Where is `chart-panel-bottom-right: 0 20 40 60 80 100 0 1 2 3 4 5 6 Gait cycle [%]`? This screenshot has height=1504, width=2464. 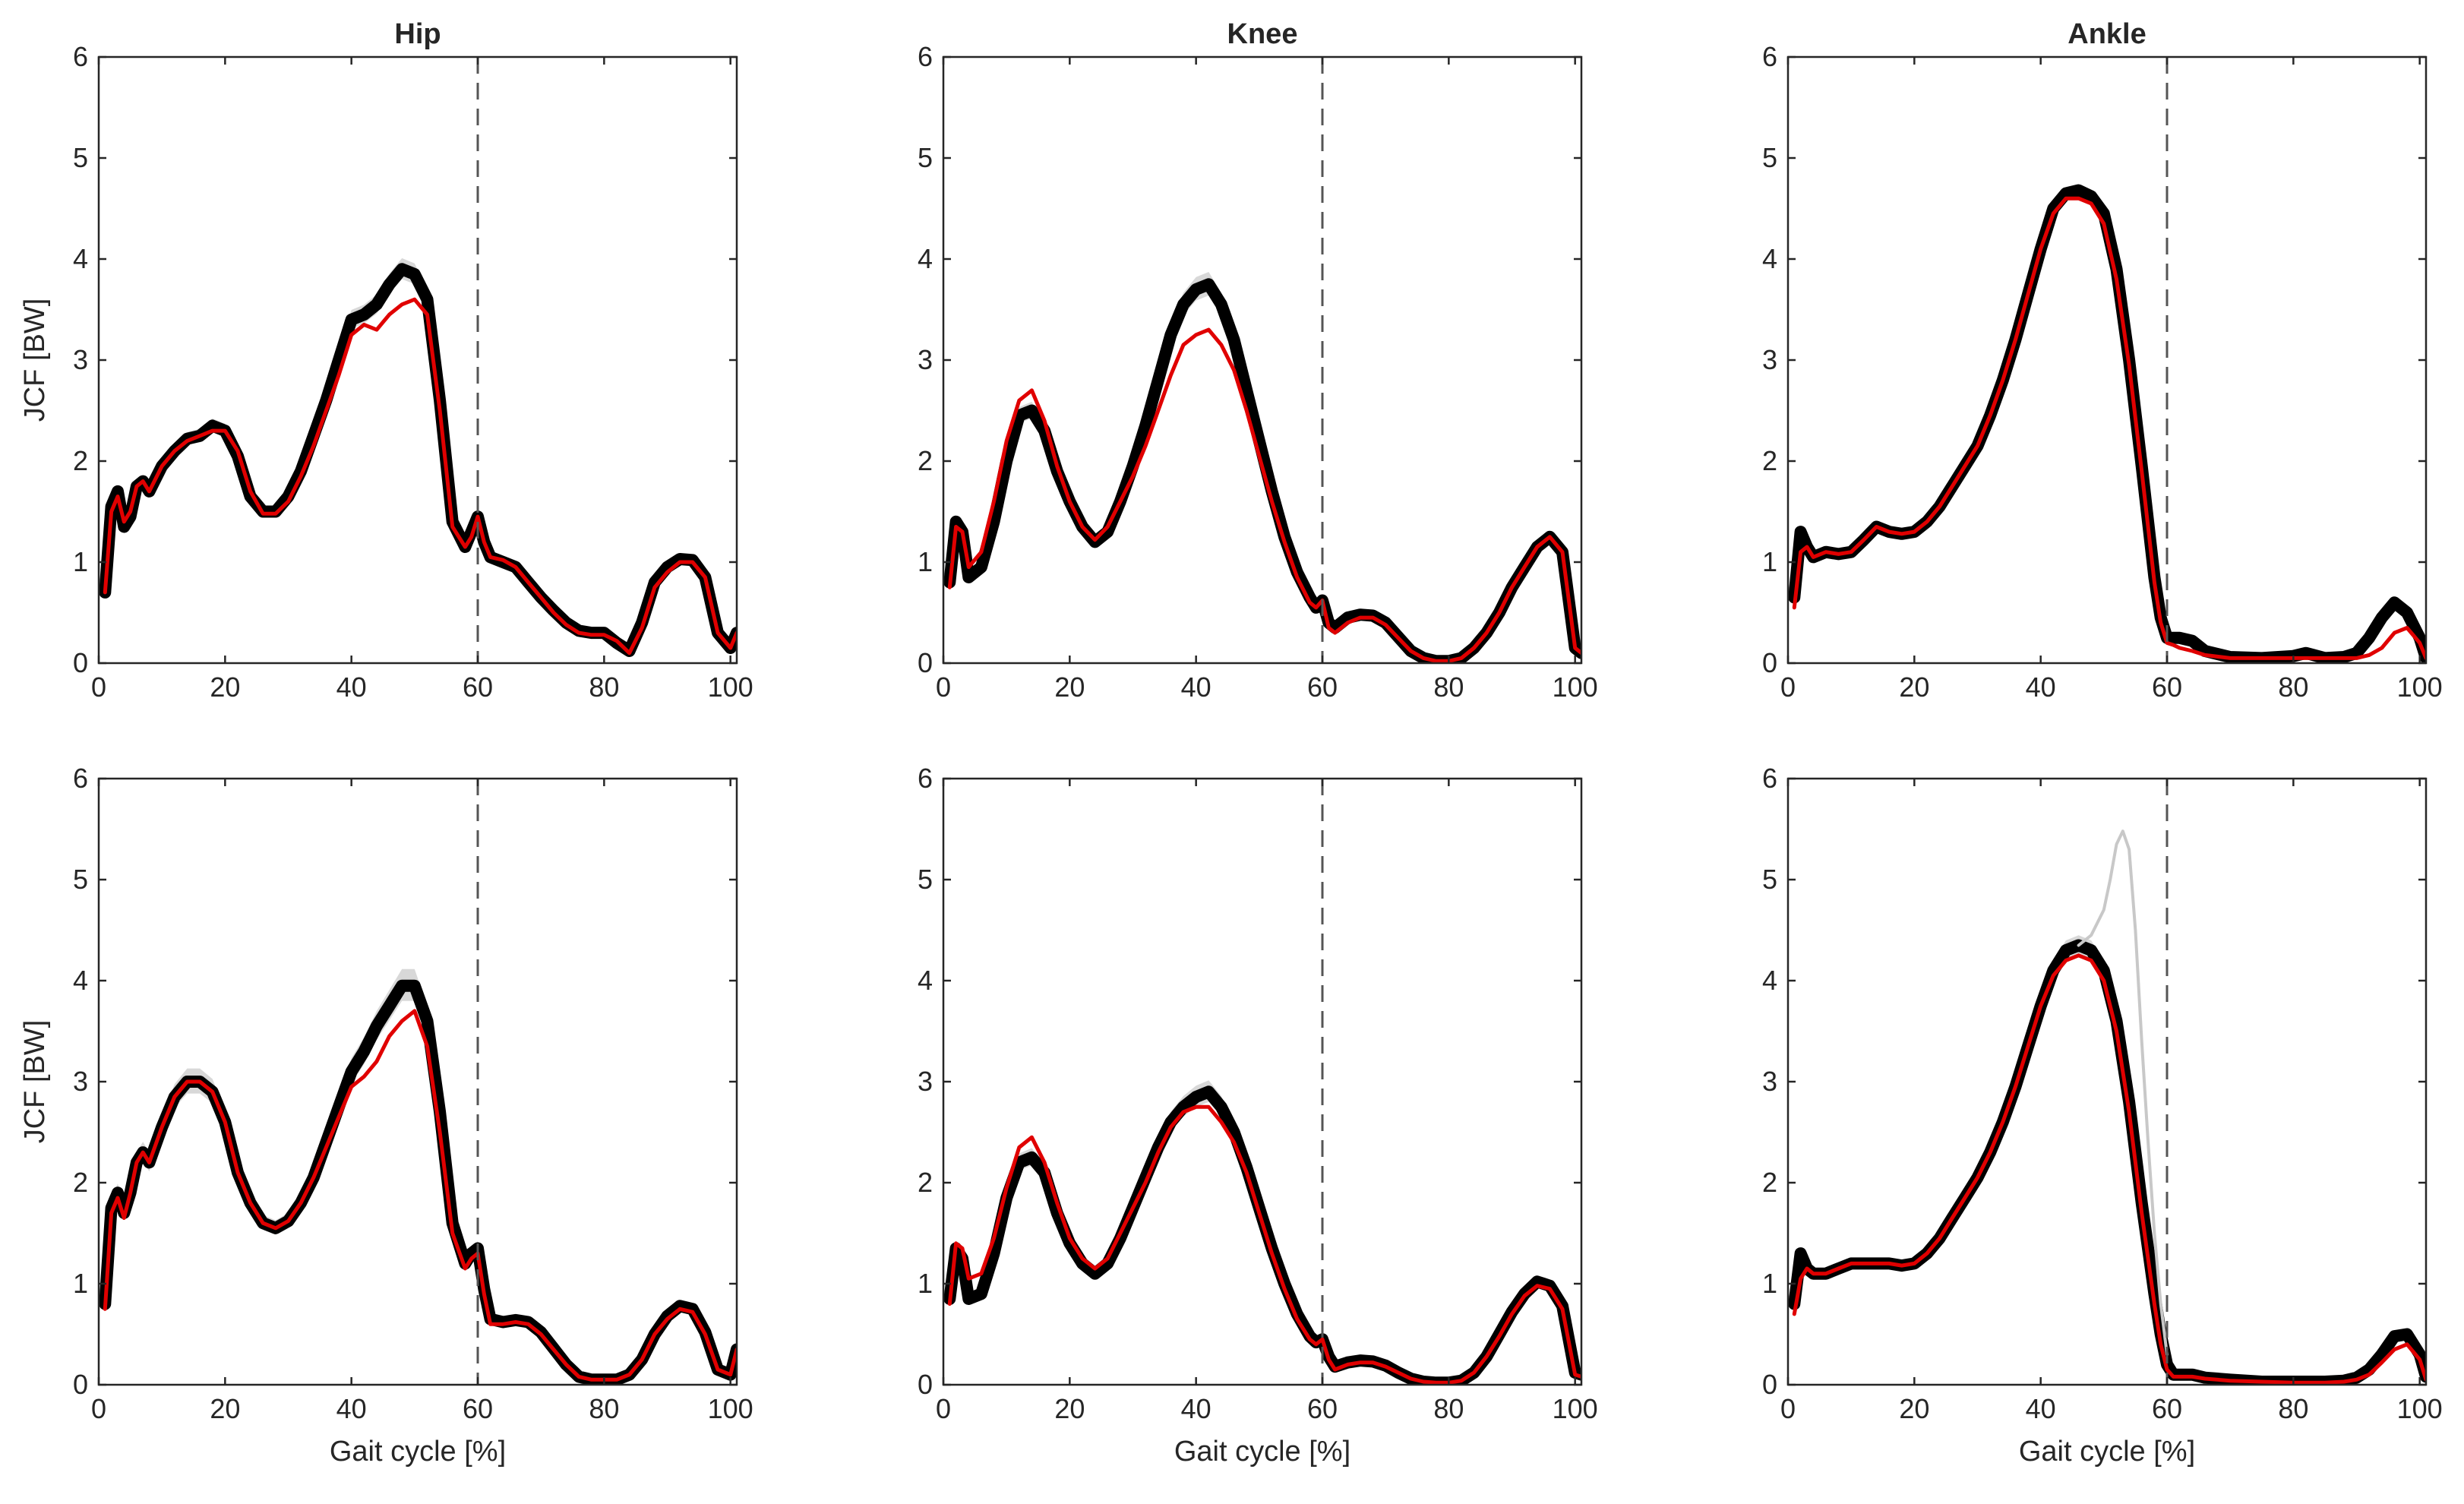
chart-panel-bottom-right: 0 20 40 60 80 100 0 1 2 3 4 5 6 Gait cycle [%] is located at coordinates (2102, 1115).